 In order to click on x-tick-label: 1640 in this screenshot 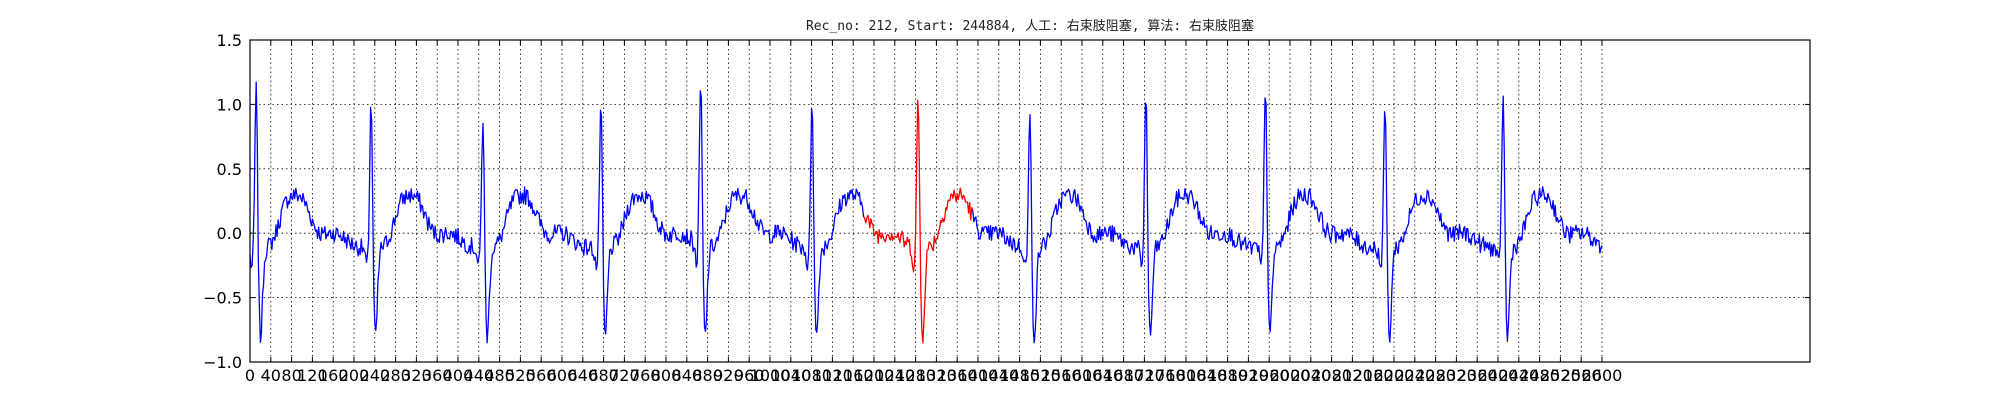, I will do `click(1102, 375)`.